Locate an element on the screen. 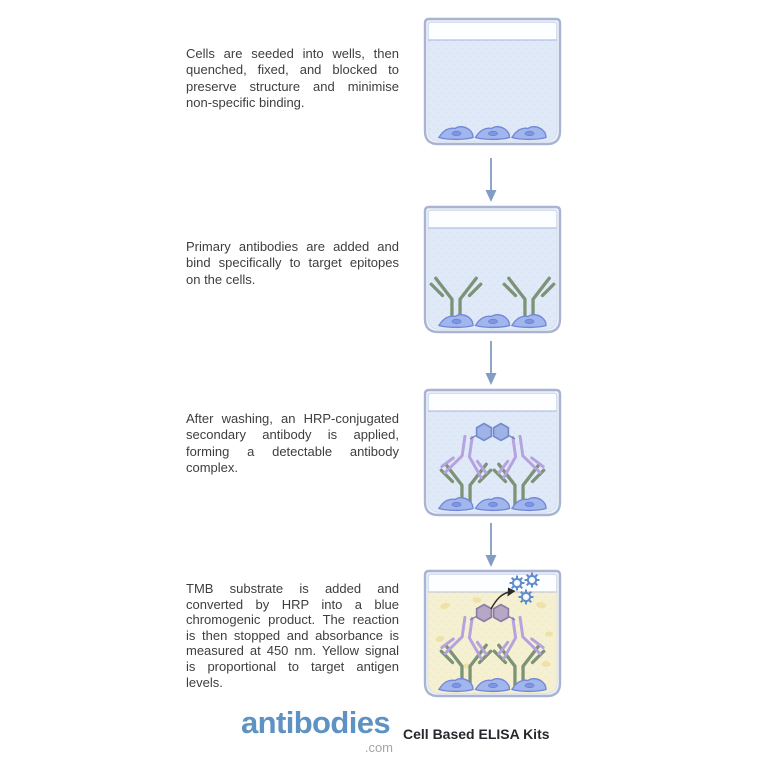 The height and width of the screenshot is (764, 764). well-secondary-antibody-complex-illustration is located at coordinates (492, 452).